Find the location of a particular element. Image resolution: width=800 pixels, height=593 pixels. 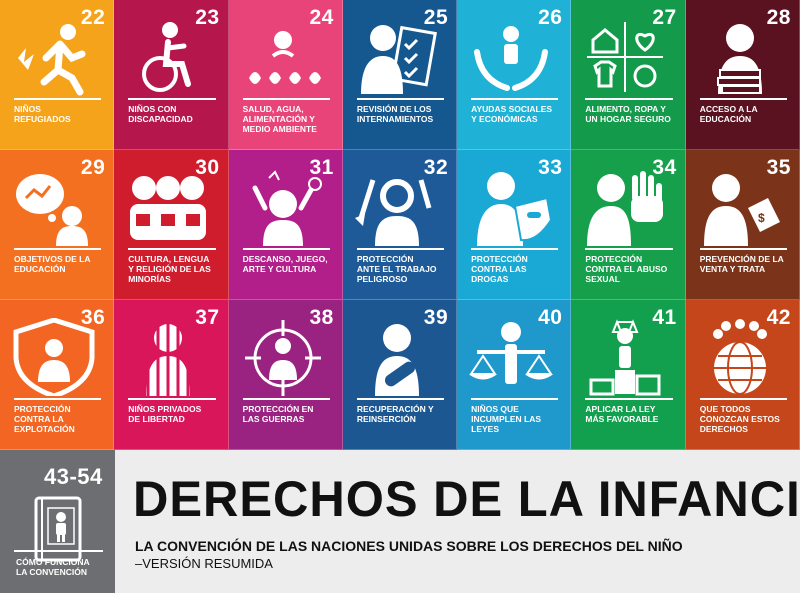

tile-label: PROTECCIÓN CONTRA EL ABUSO SEXUAL is located at coordinates (626, 269).